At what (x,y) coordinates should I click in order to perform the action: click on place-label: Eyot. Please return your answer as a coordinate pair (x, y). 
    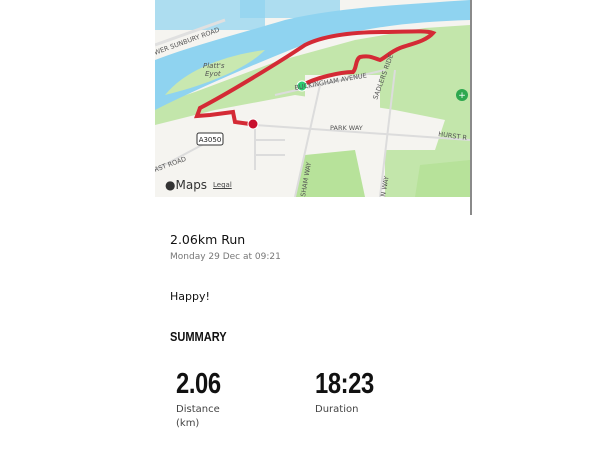
    Looking at the image, I should click on (213, 74).